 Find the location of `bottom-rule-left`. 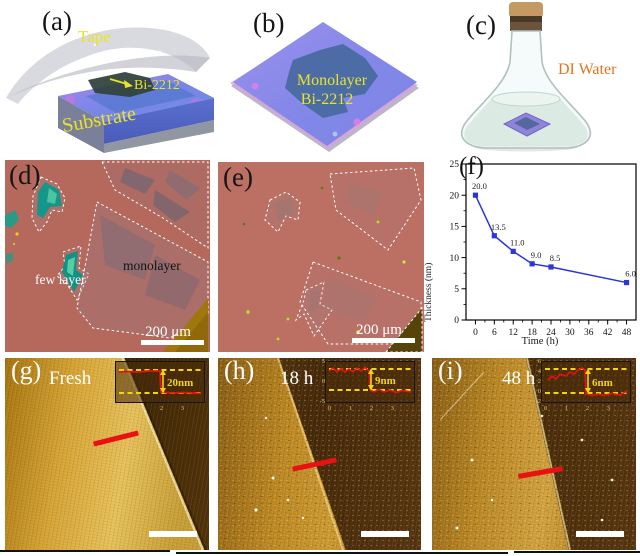

bottom-rule-left is located at coordinates (85, 551).